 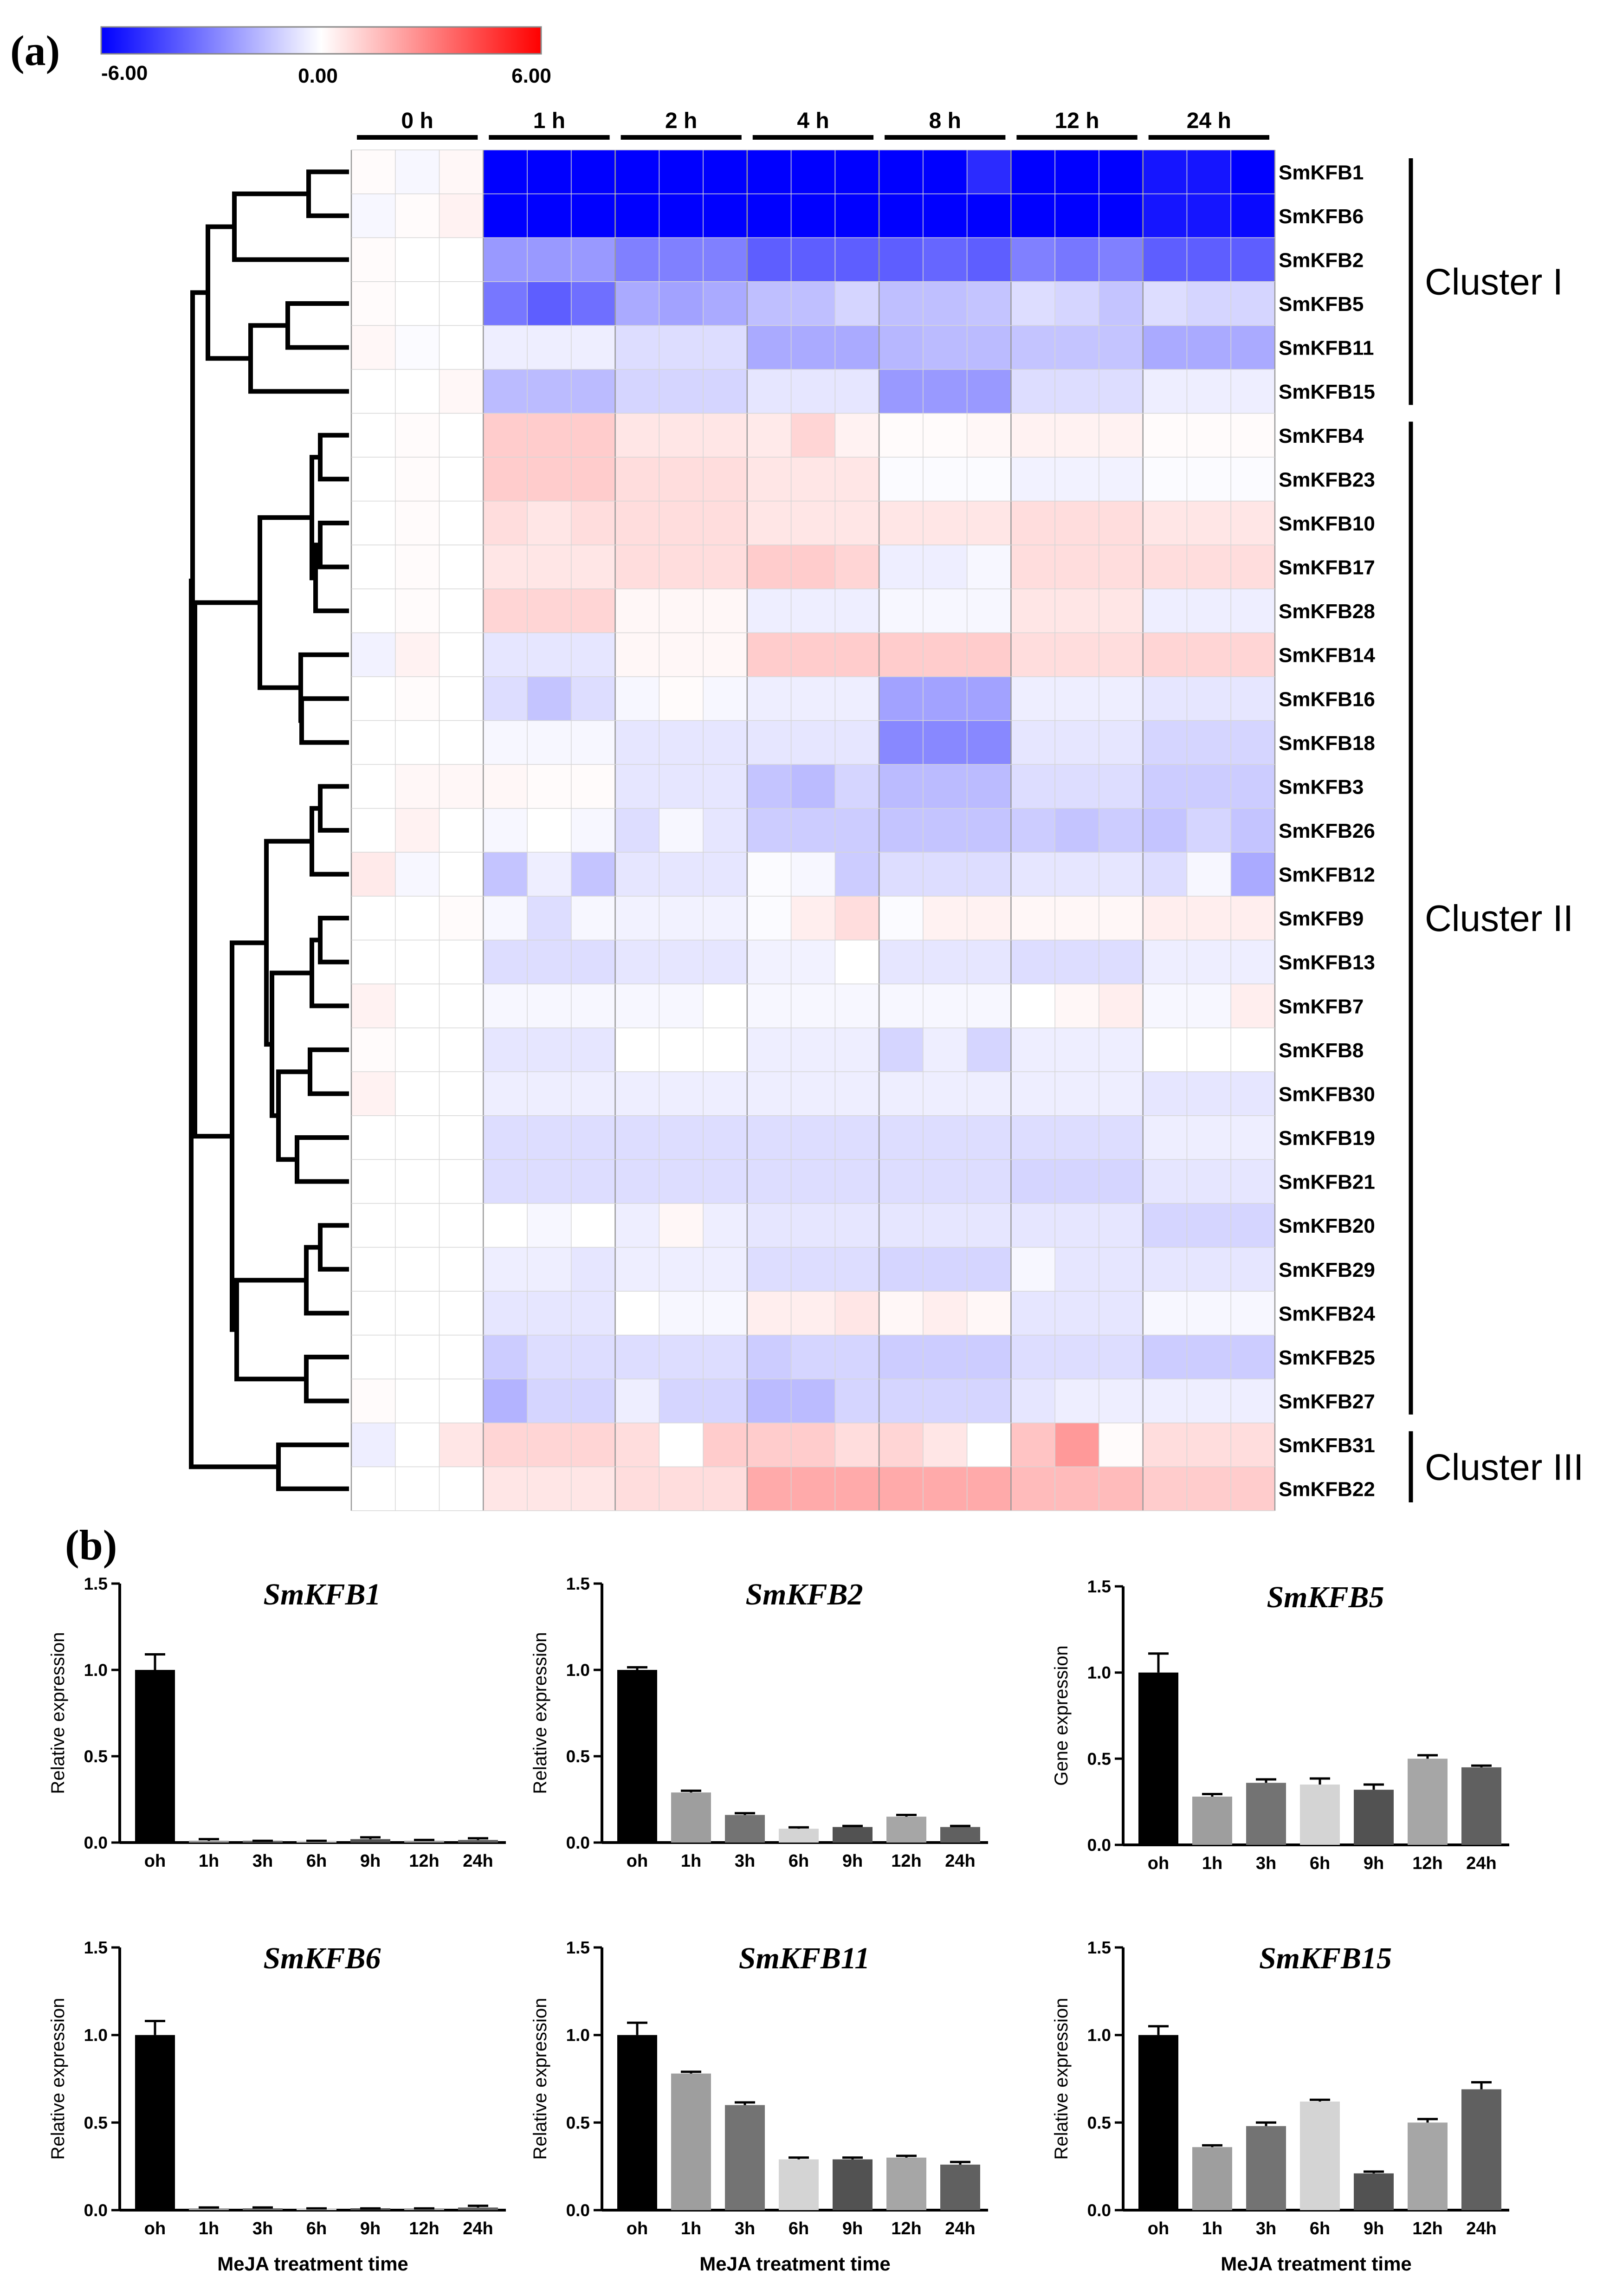 I want to click on y-tick-label: 1.5, so click(x=578, y=1583).